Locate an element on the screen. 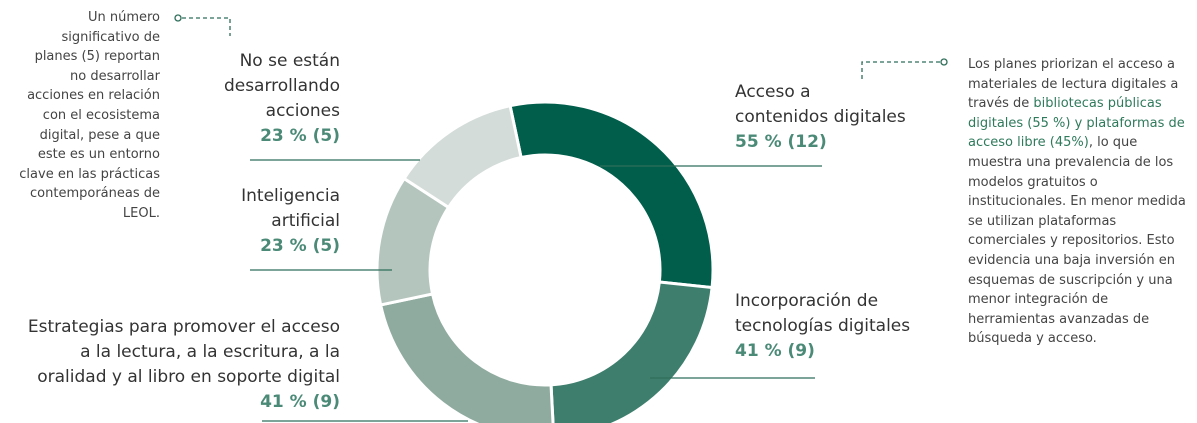 The image size is (1197, 423). segment-label: Inteligencia artificial 23 % (5) is located at coordinates (240, 221).